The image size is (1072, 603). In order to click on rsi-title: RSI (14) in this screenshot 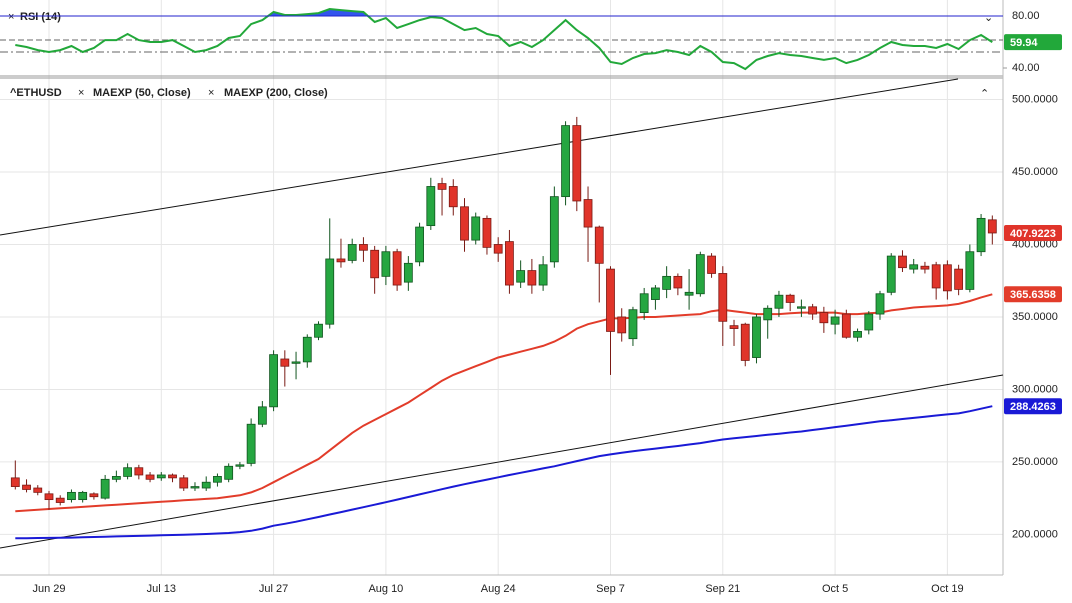, I will do `click(40, 17)`.